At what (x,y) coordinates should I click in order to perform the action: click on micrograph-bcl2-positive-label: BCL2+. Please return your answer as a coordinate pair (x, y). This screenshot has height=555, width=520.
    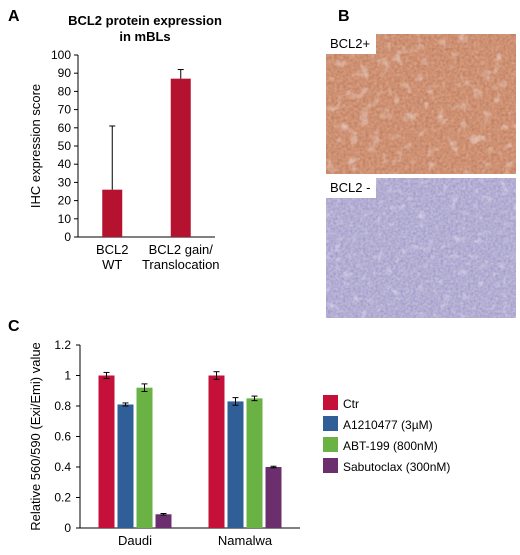
    Looking at the image, I should click on (351, 44).